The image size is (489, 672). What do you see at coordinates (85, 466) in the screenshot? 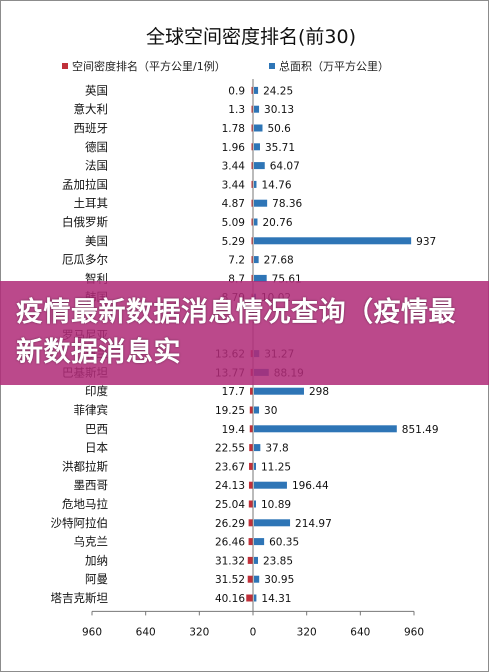
I see `category-label: 洪都拉斯` at bounding box center [85, 466].